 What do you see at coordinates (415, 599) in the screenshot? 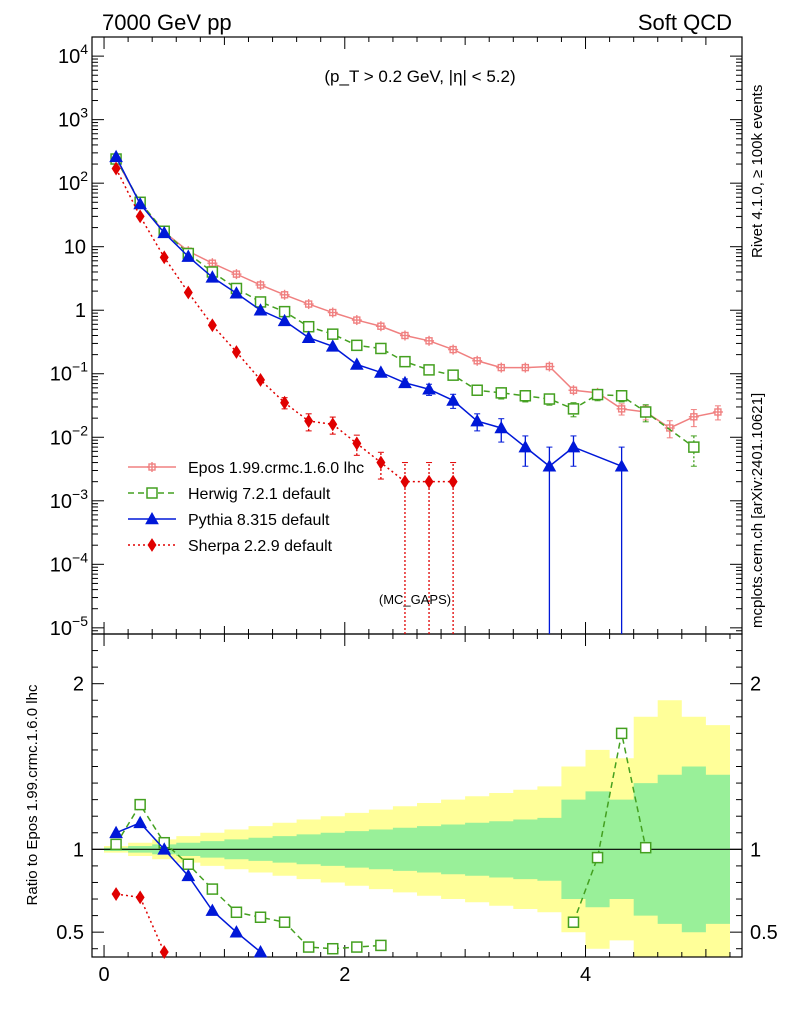
I see `analysis-label: (MC_GAPS)` at bounding box center [415, 599].